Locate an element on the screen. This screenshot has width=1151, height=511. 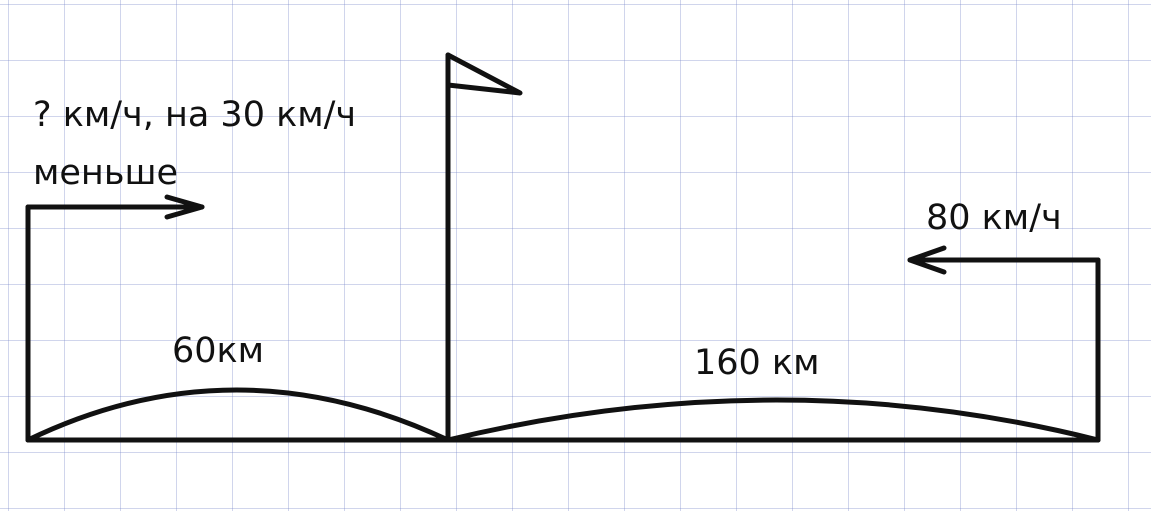
left-distance-label: 60км is located at coordinates (218, 351).